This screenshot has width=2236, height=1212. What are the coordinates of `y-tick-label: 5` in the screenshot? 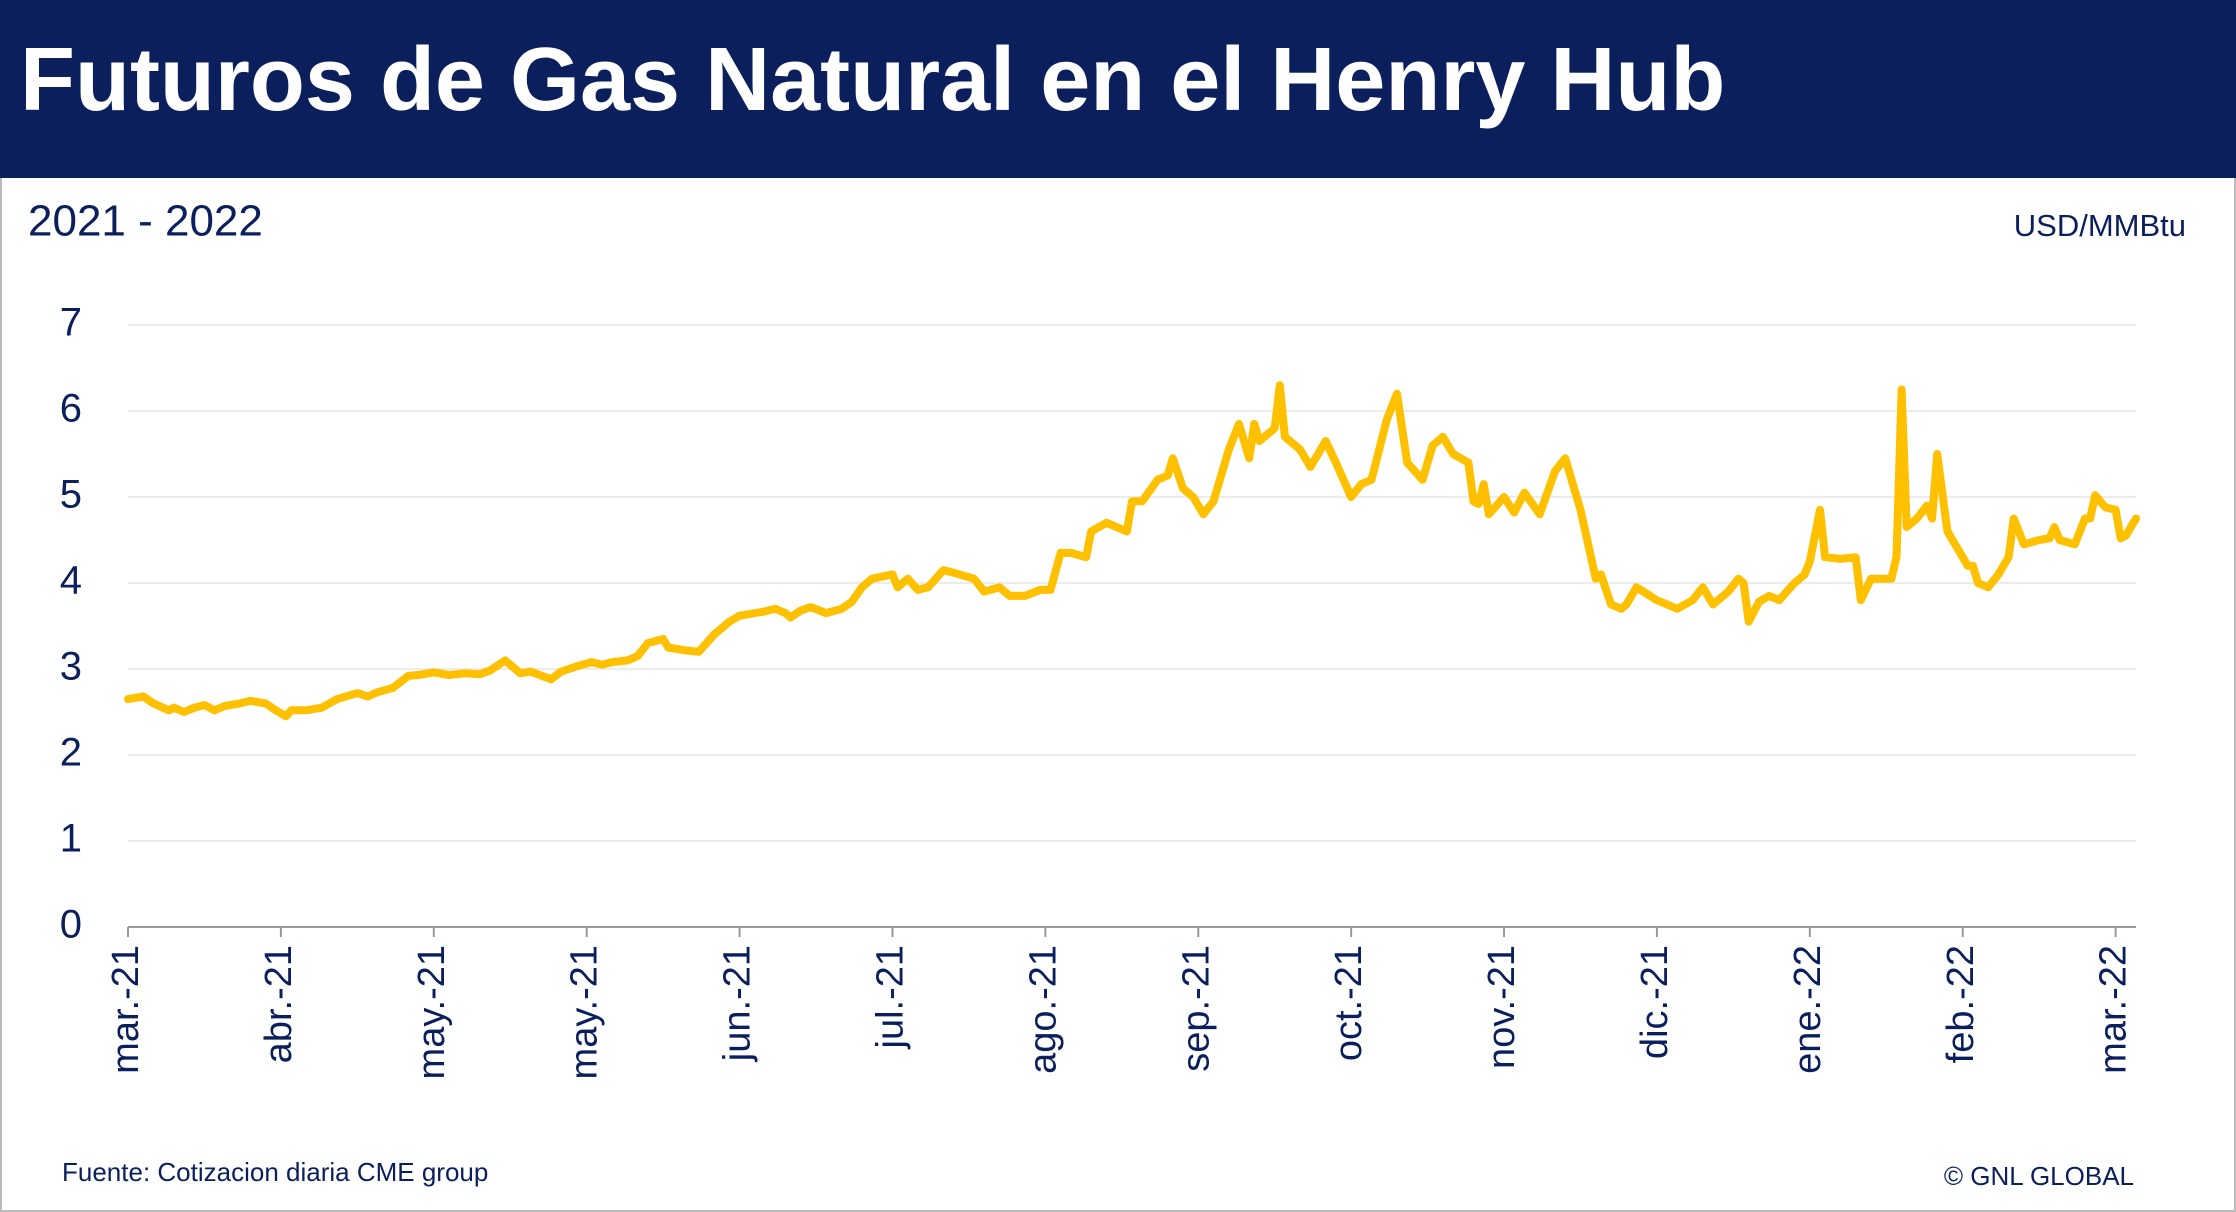 It's located at (71, 495).